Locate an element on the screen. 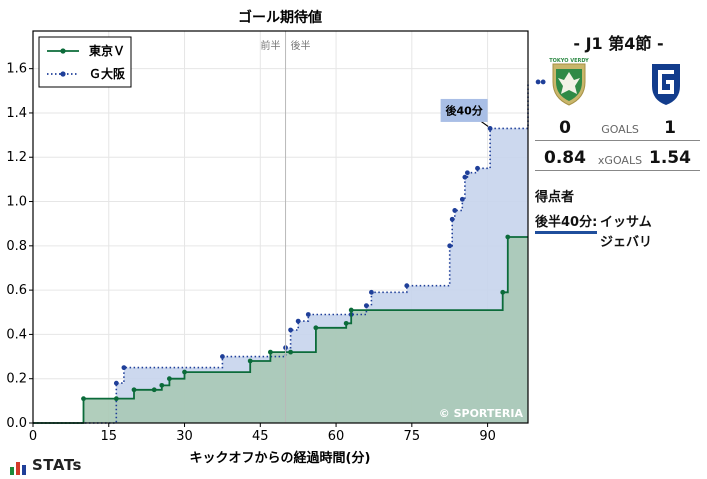 This screenshot has width=707, height=479. away-goals: 1 is located at coordinates (670, 128).